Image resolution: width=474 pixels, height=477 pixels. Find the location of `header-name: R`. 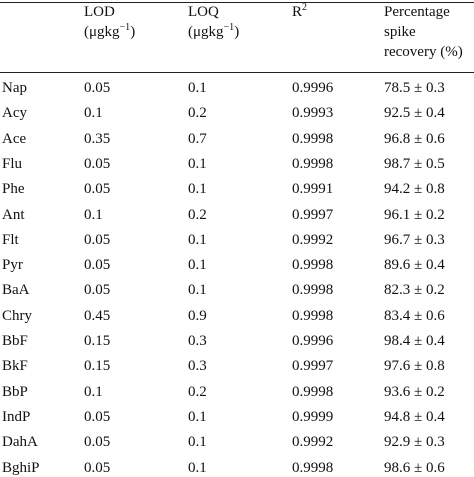

header-name: R is located at coordinates (297, 12).